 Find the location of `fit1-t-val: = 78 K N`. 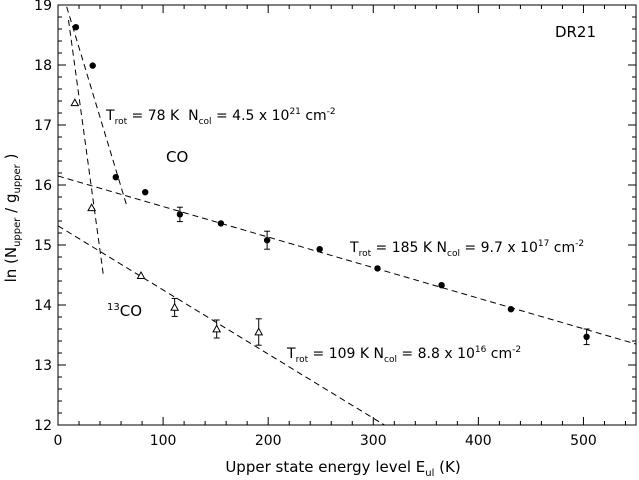

fit1-t-val: = 78 K N is located at coordinates (162, 116).